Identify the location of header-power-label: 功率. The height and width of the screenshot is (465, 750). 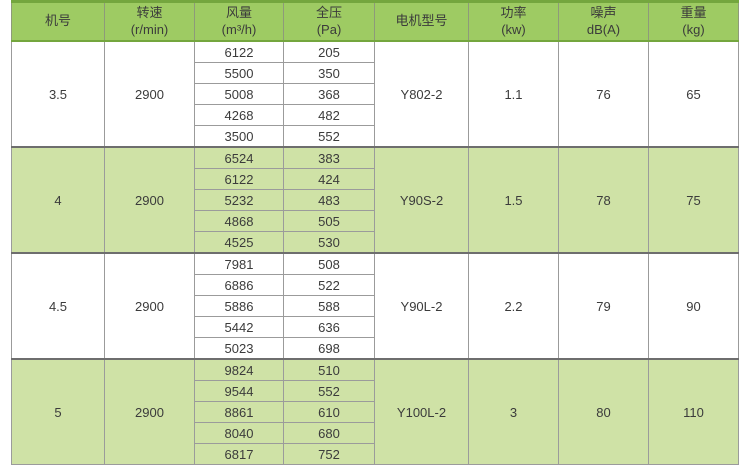
(513, 13).